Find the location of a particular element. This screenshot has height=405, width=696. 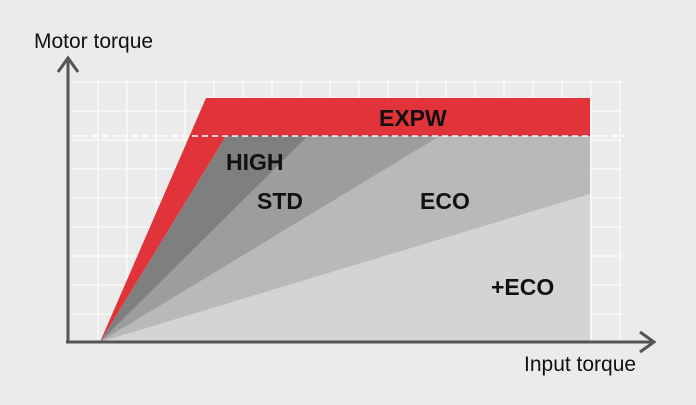

mode-label-eco: ECO is located at coordinates (445, 201).